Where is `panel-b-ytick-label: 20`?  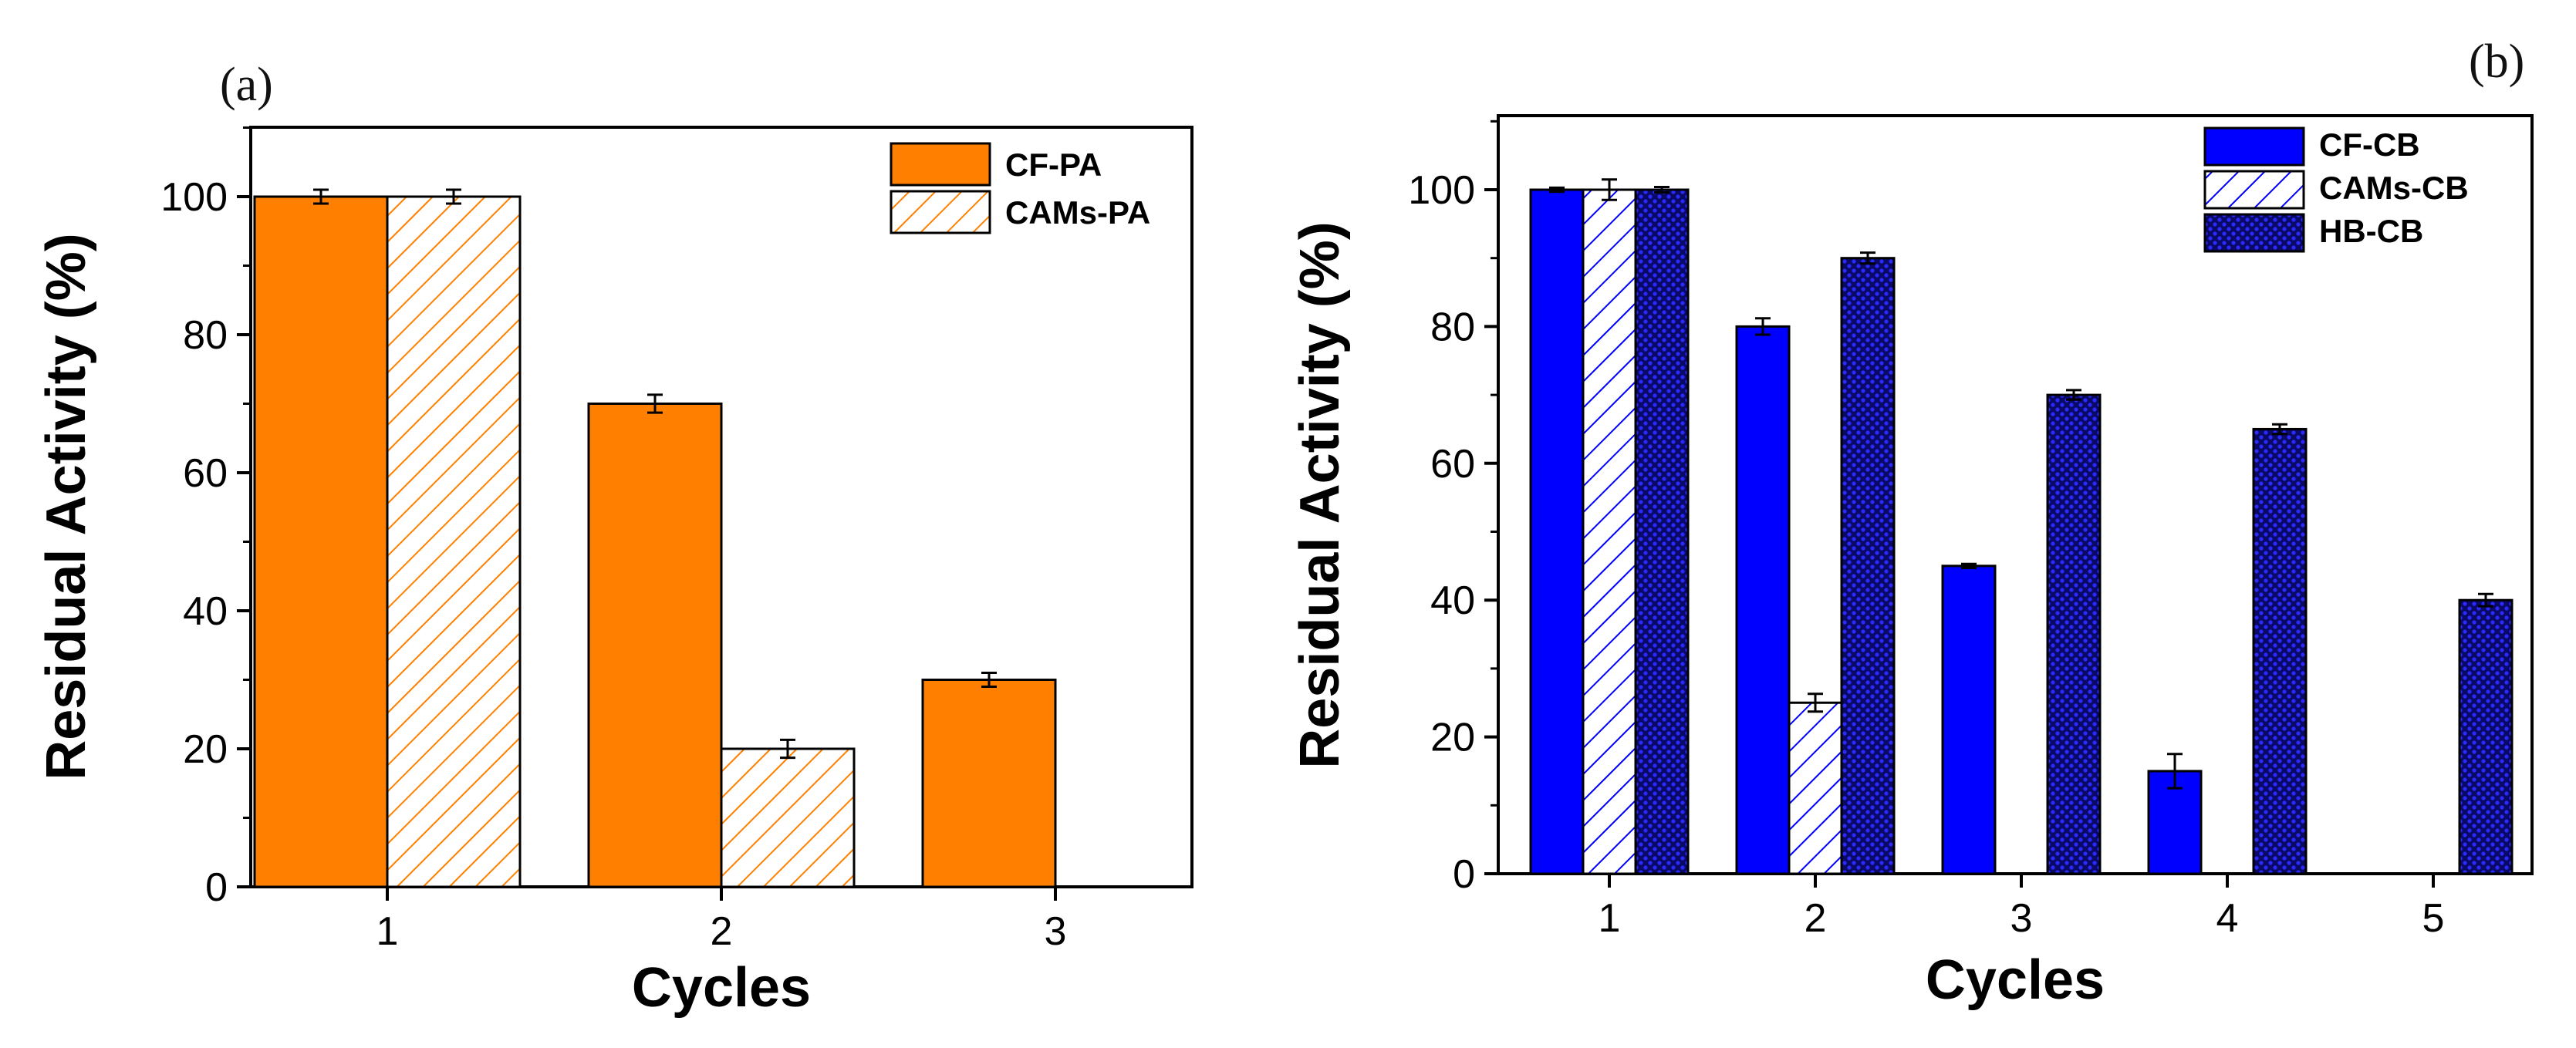
panel-b-ytick-label: 20 is located at coordinates (1452, 738).